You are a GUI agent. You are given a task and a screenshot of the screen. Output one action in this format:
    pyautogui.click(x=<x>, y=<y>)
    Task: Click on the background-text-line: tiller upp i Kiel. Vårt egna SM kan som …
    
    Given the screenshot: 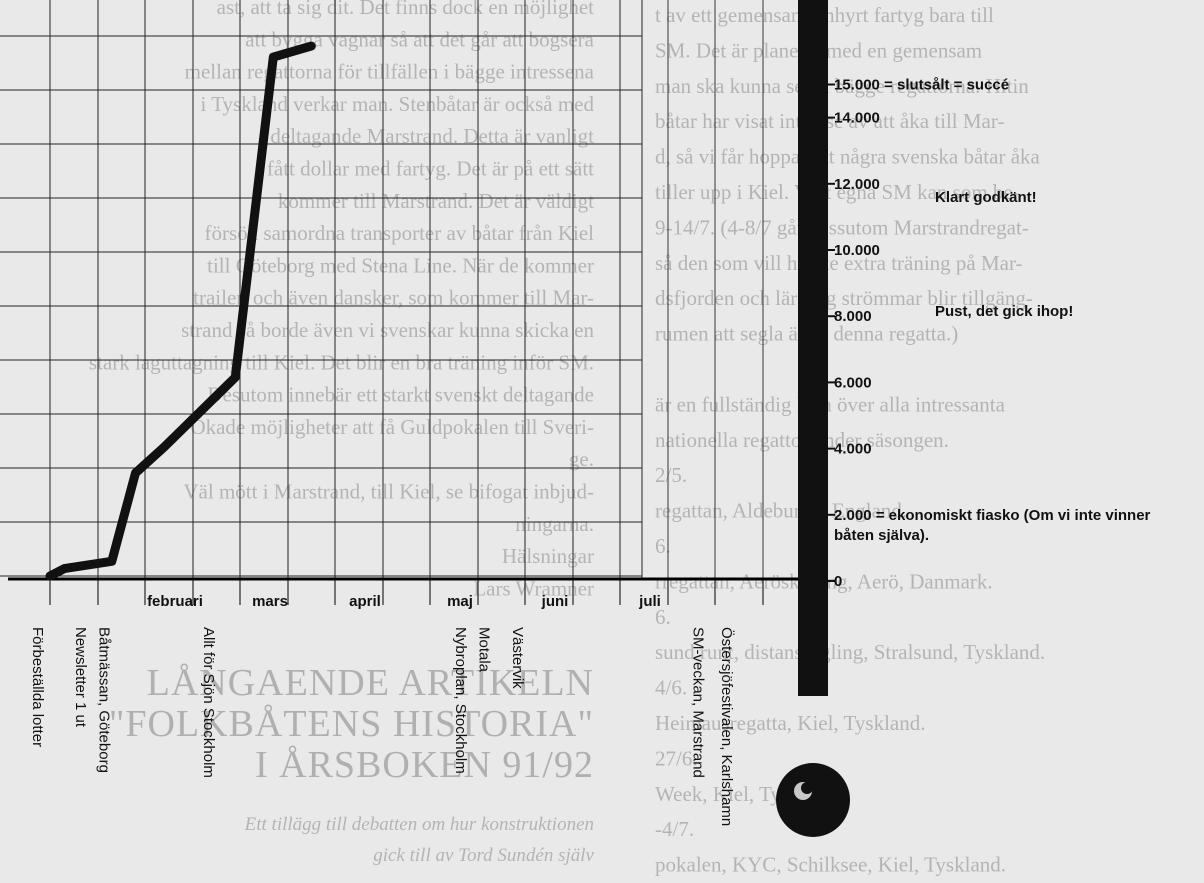 What is the action you would take?
    pyautogui.click(x=837, y=192)
    